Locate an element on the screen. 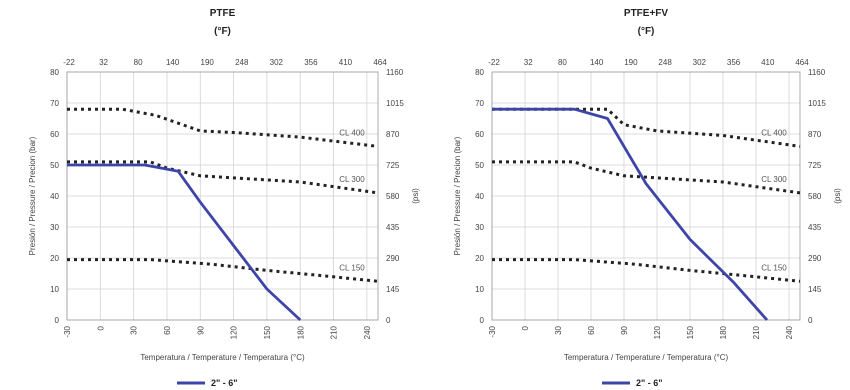 This screenshot has height=390, width=850. x2-tick-label: 190 is located at coordinates (631, 62).